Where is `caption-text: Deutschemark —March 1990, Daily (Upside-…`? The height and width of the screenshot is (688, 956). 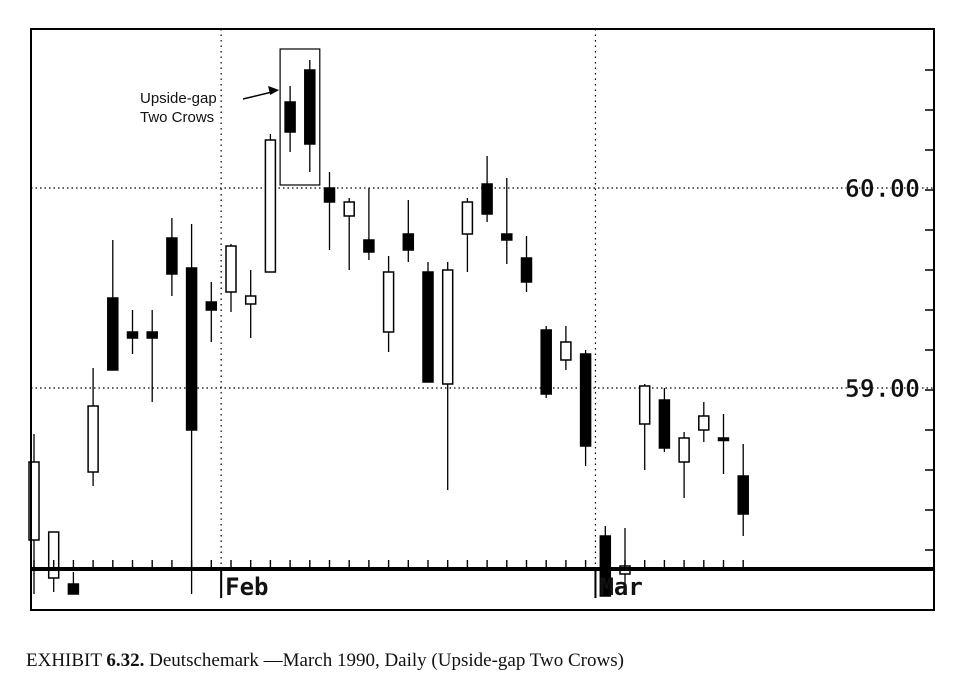
caption-text: Deutschemark —March 1990, Daily (Upside-… is located at coordinates (386, 660).